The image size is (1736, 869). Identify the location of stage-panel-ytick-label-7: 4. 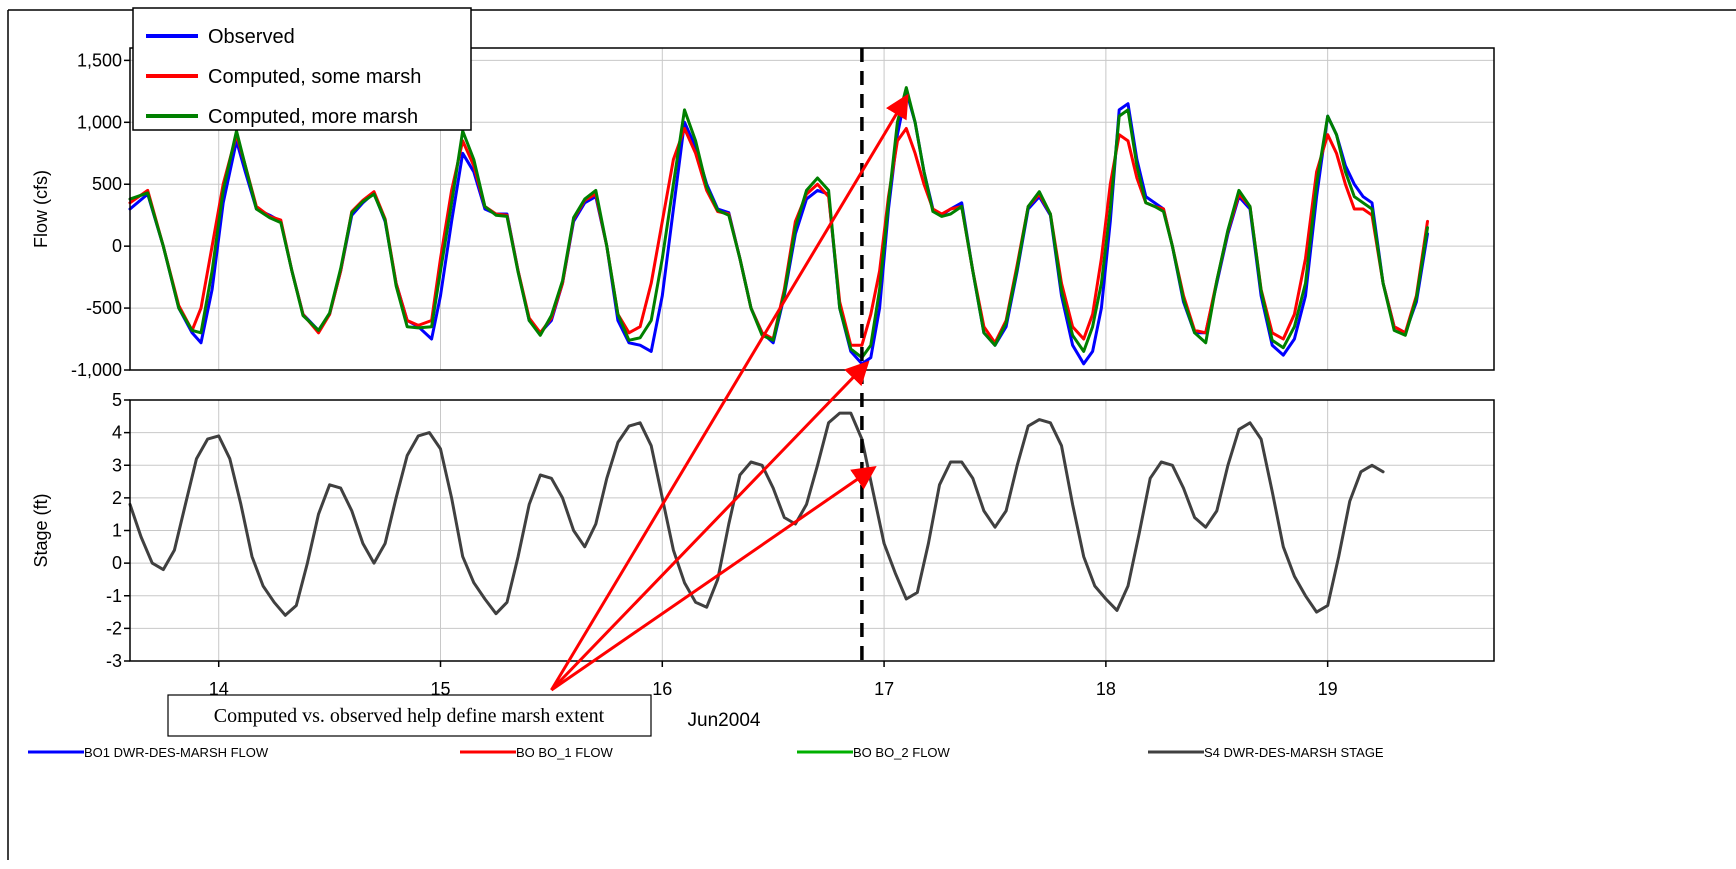
(117, 433).